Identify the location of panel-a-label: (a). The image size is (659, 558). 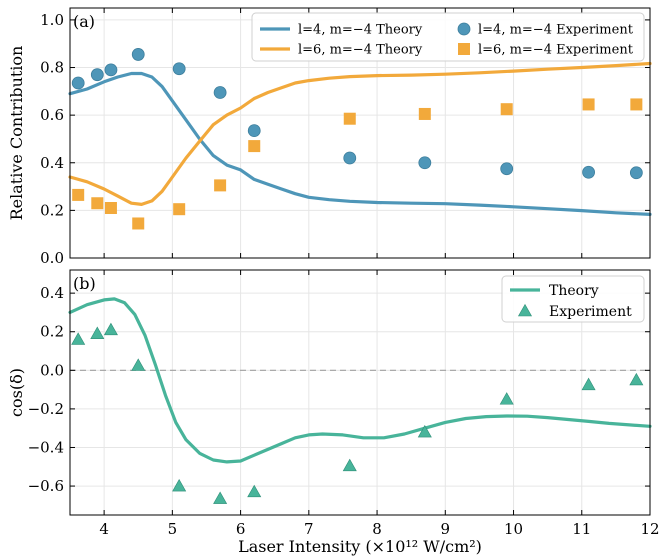
(84, 21).